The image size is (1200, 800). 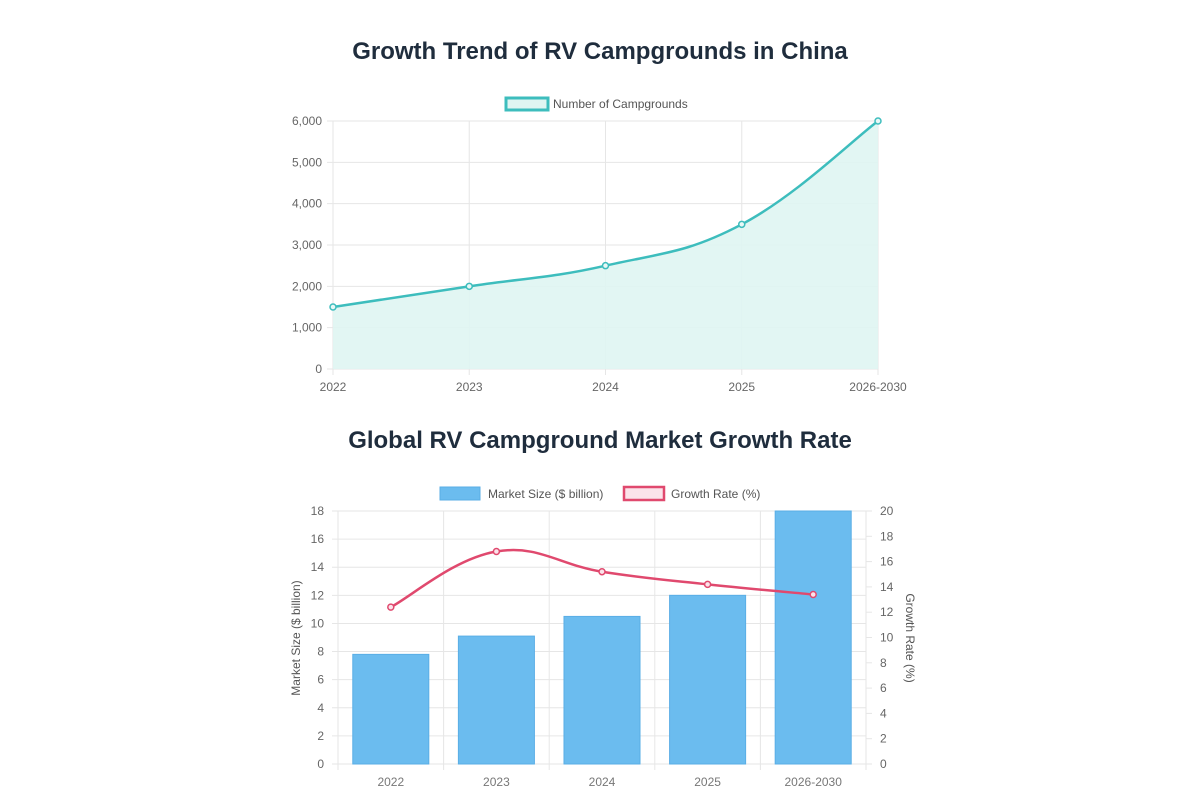 What do you see at coordinates (883, 764) in the screenshot?
I see `y-tick-label-right: 0` at bounding box center [883, 764].